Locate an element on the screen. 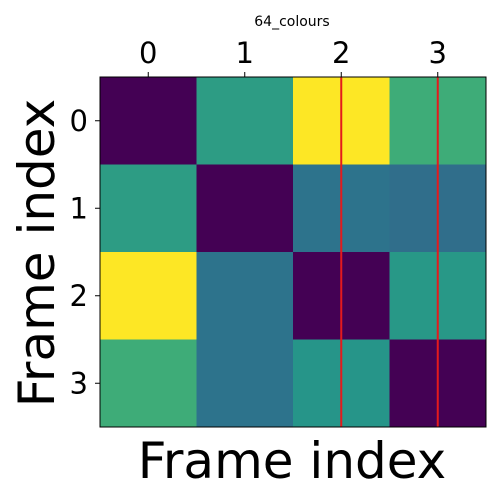 This screenshot has width=500, height=500. heatmap-cell-r0-c1 is located at coordinates (245, 121).